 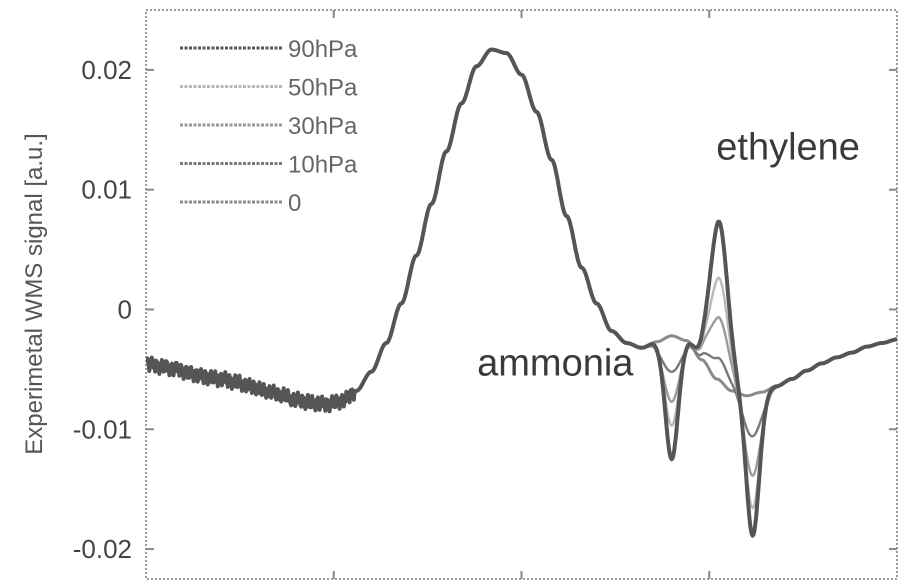 What do you see at coordinates (102, 549) in the screenshot?
I see `y-tick-label: -0.02` at bounding box center [102, 549].